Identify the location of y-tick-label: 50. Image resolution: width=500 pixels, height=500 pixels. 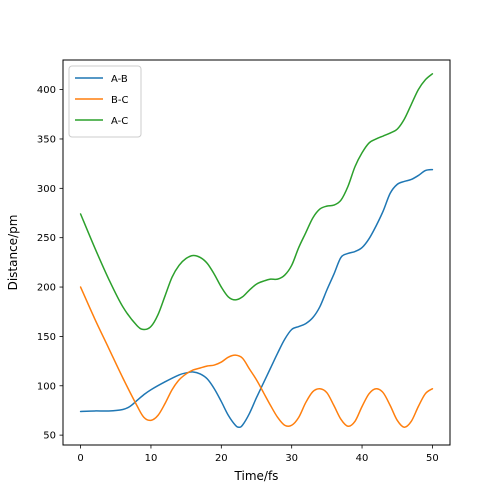
(49, 436).